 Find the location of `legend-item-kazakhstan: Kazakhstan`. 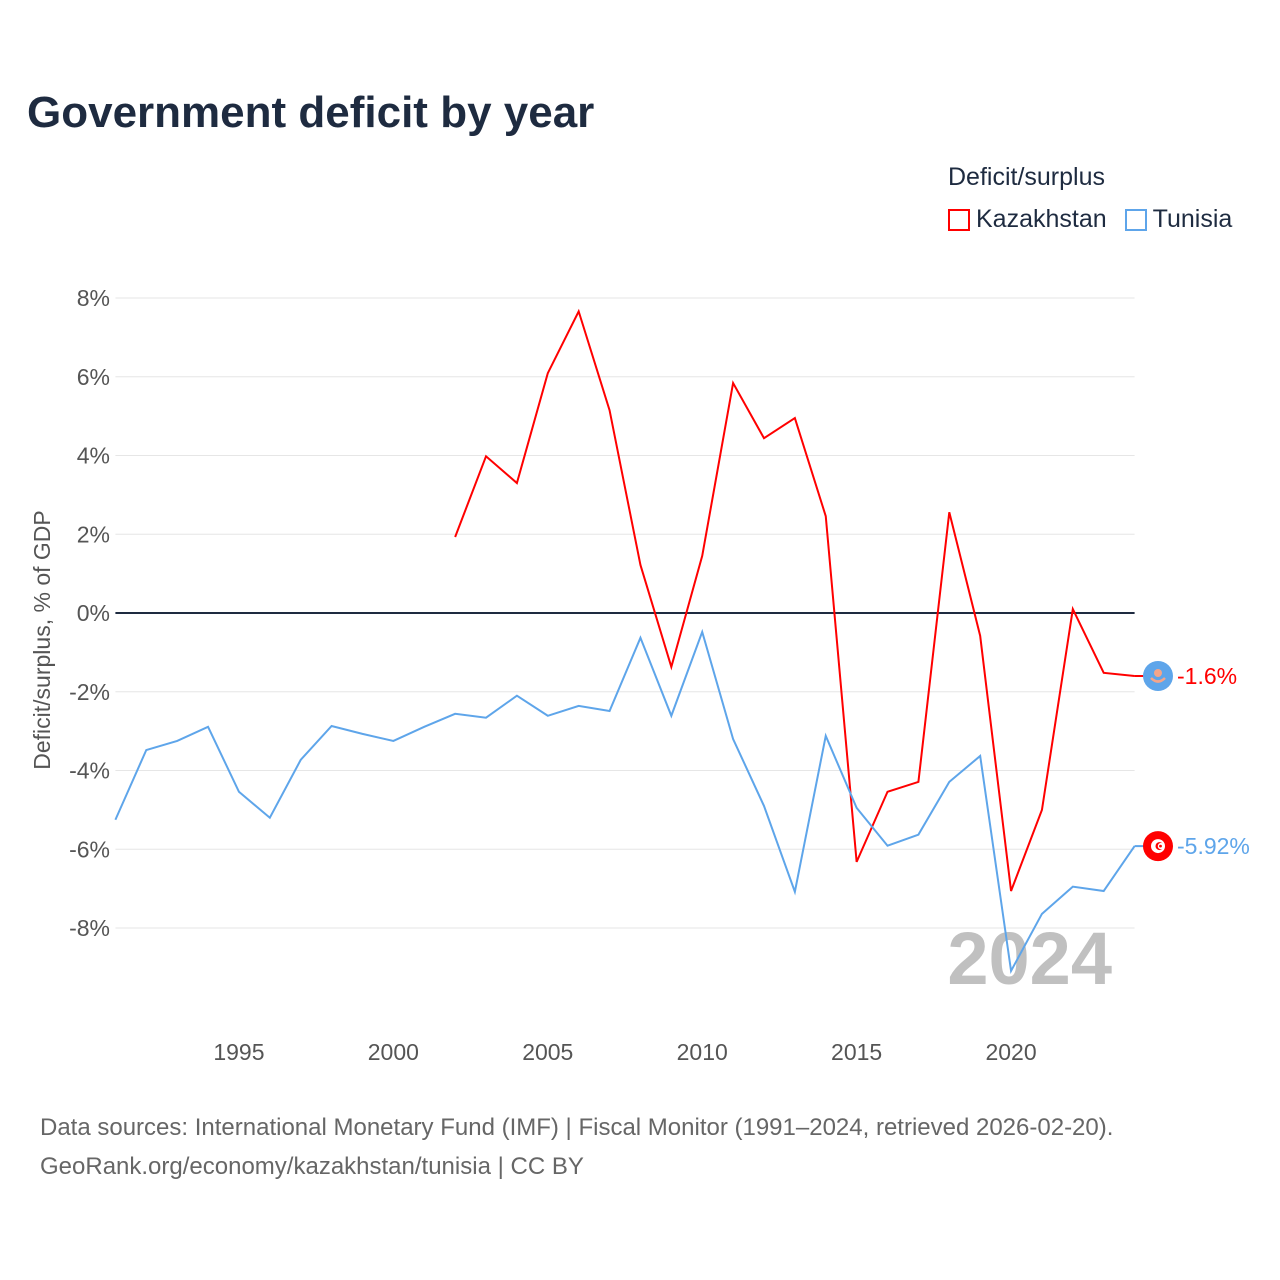

legend-item-kazakhstan: Kazakhstan is located at coordinates (1027, 219).